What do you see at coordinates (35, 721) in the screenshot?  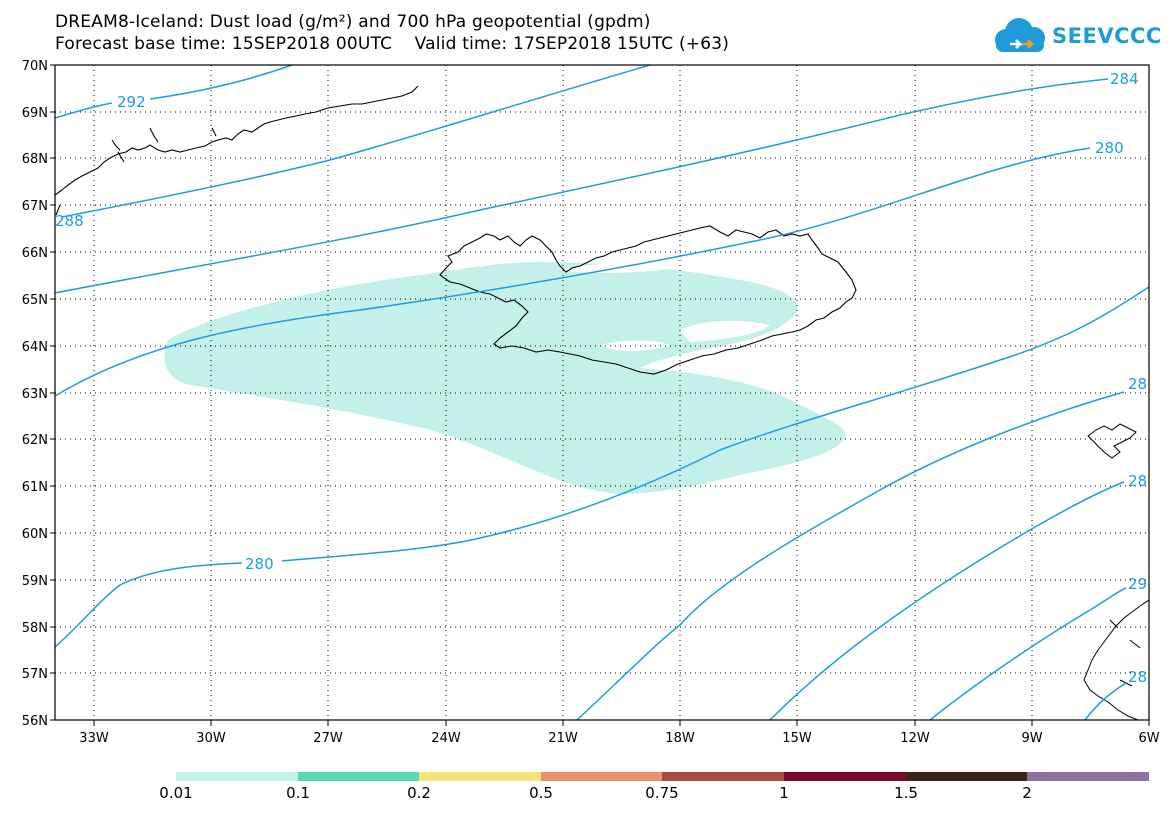 I see `lat-label: 56N` at bounding box center [35, 721].